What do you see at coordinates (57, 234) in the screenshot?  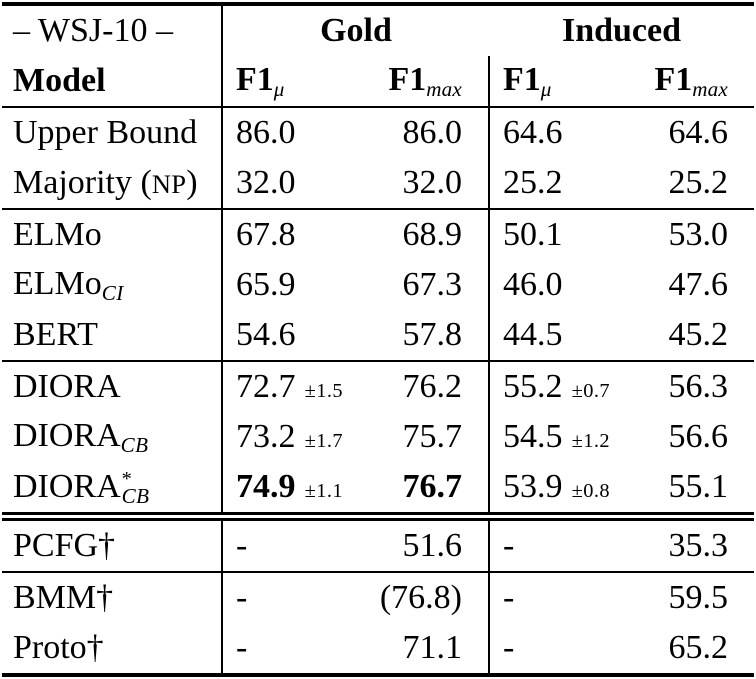 I see `model-cell: ELMo` at bounding box center [57, 234].